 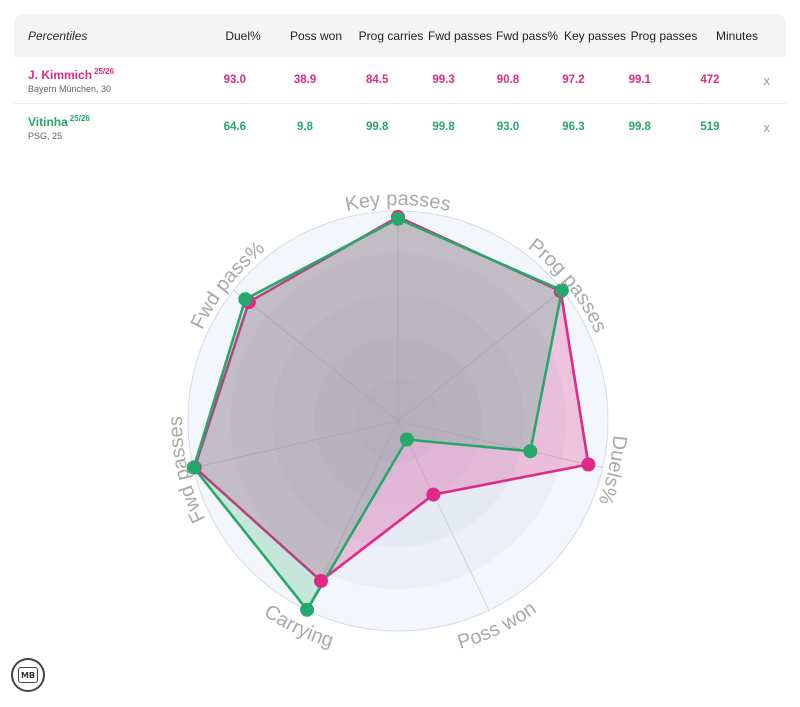 What do you see at coordinates (235, 127) in the screenshot?
I see `value-duel-pct: 64.6` at bounding box center [235, 127].